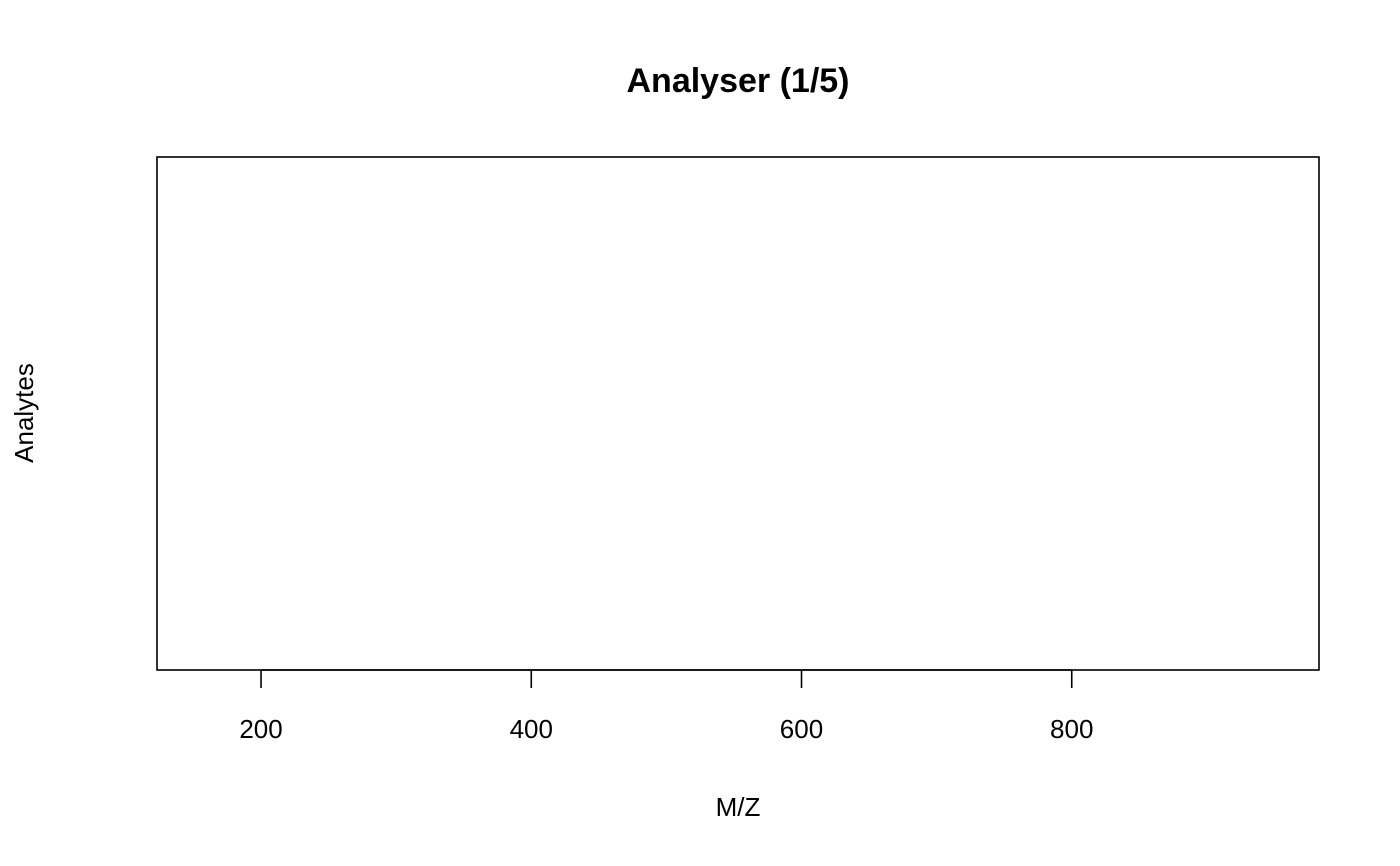  Describe the element at coordinates (24, 413) in the screenshot. I see `y-axis-label: Analytes` at that location.